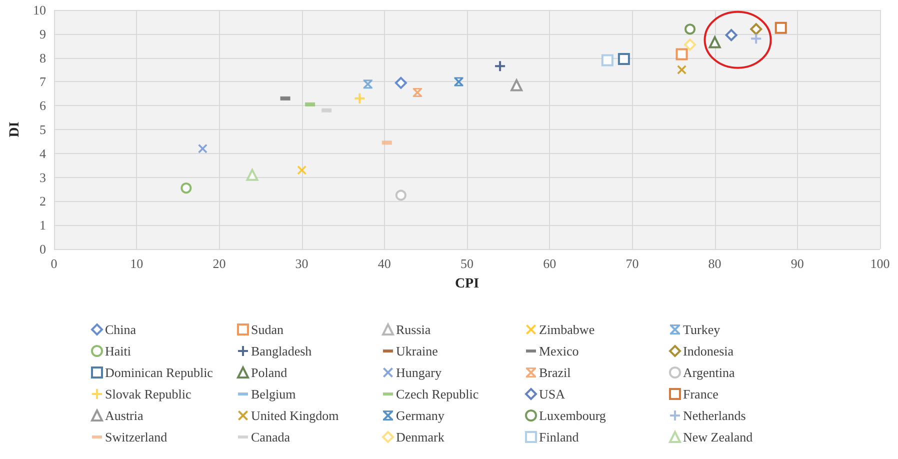 This screenshot has width=898, height=459. Describe the element at coordinates (39, 10) in the screenshot. I see `y-tick-label: 10` at that location.